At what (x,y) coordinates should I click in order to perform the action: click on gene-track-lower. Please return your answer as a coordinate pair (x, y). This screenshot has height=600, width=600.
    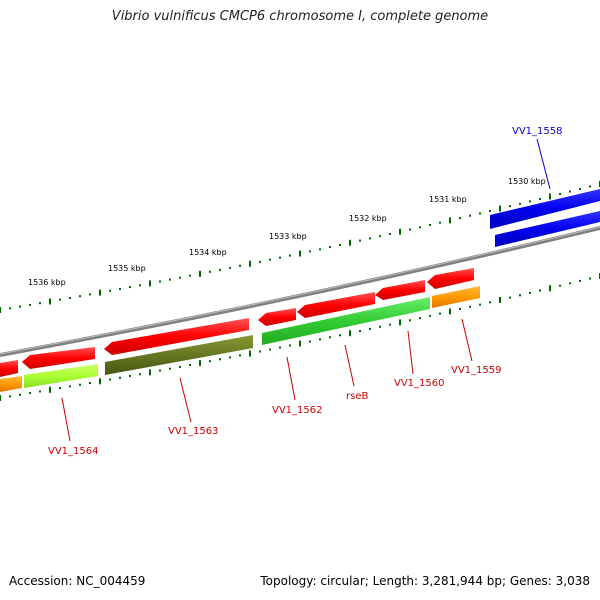
    Looking at the image, I should click on (240, 339).